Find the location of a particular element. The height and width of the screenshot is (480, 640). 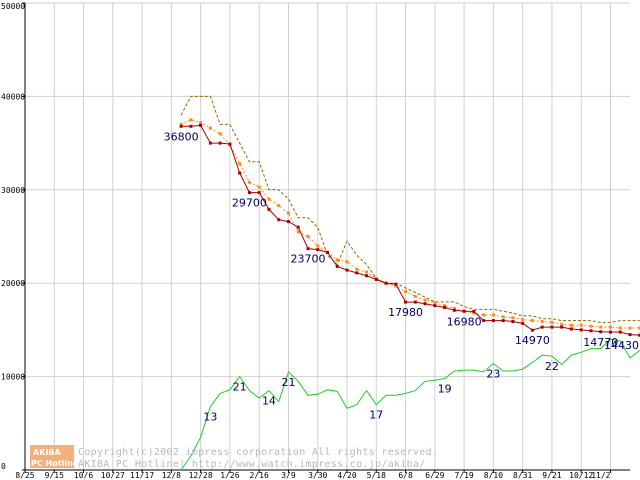

data-label: 36800 is located at coordinates (181, 136).